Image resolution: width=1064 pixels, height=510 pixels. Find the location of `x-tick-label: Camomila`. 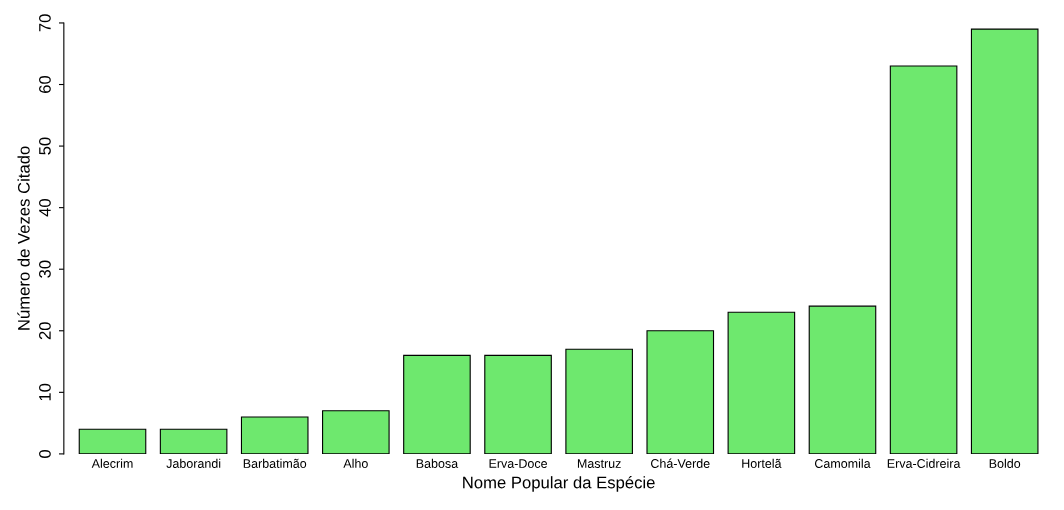

x-tick-label: Camomila is located at coordinates (842, 463).